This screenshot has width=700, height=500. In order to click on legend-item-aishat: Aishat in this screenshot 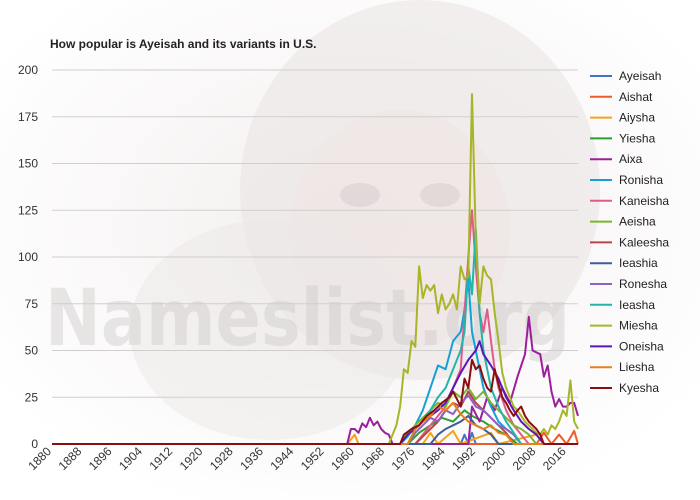, I will do `click(636, 97)`.